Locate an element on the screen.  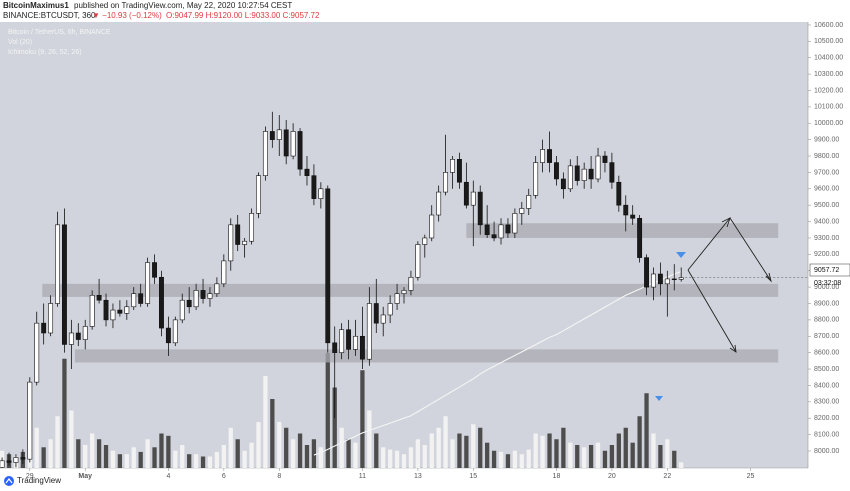
x-tick-label: 8 is located at coordinates (279, 476).